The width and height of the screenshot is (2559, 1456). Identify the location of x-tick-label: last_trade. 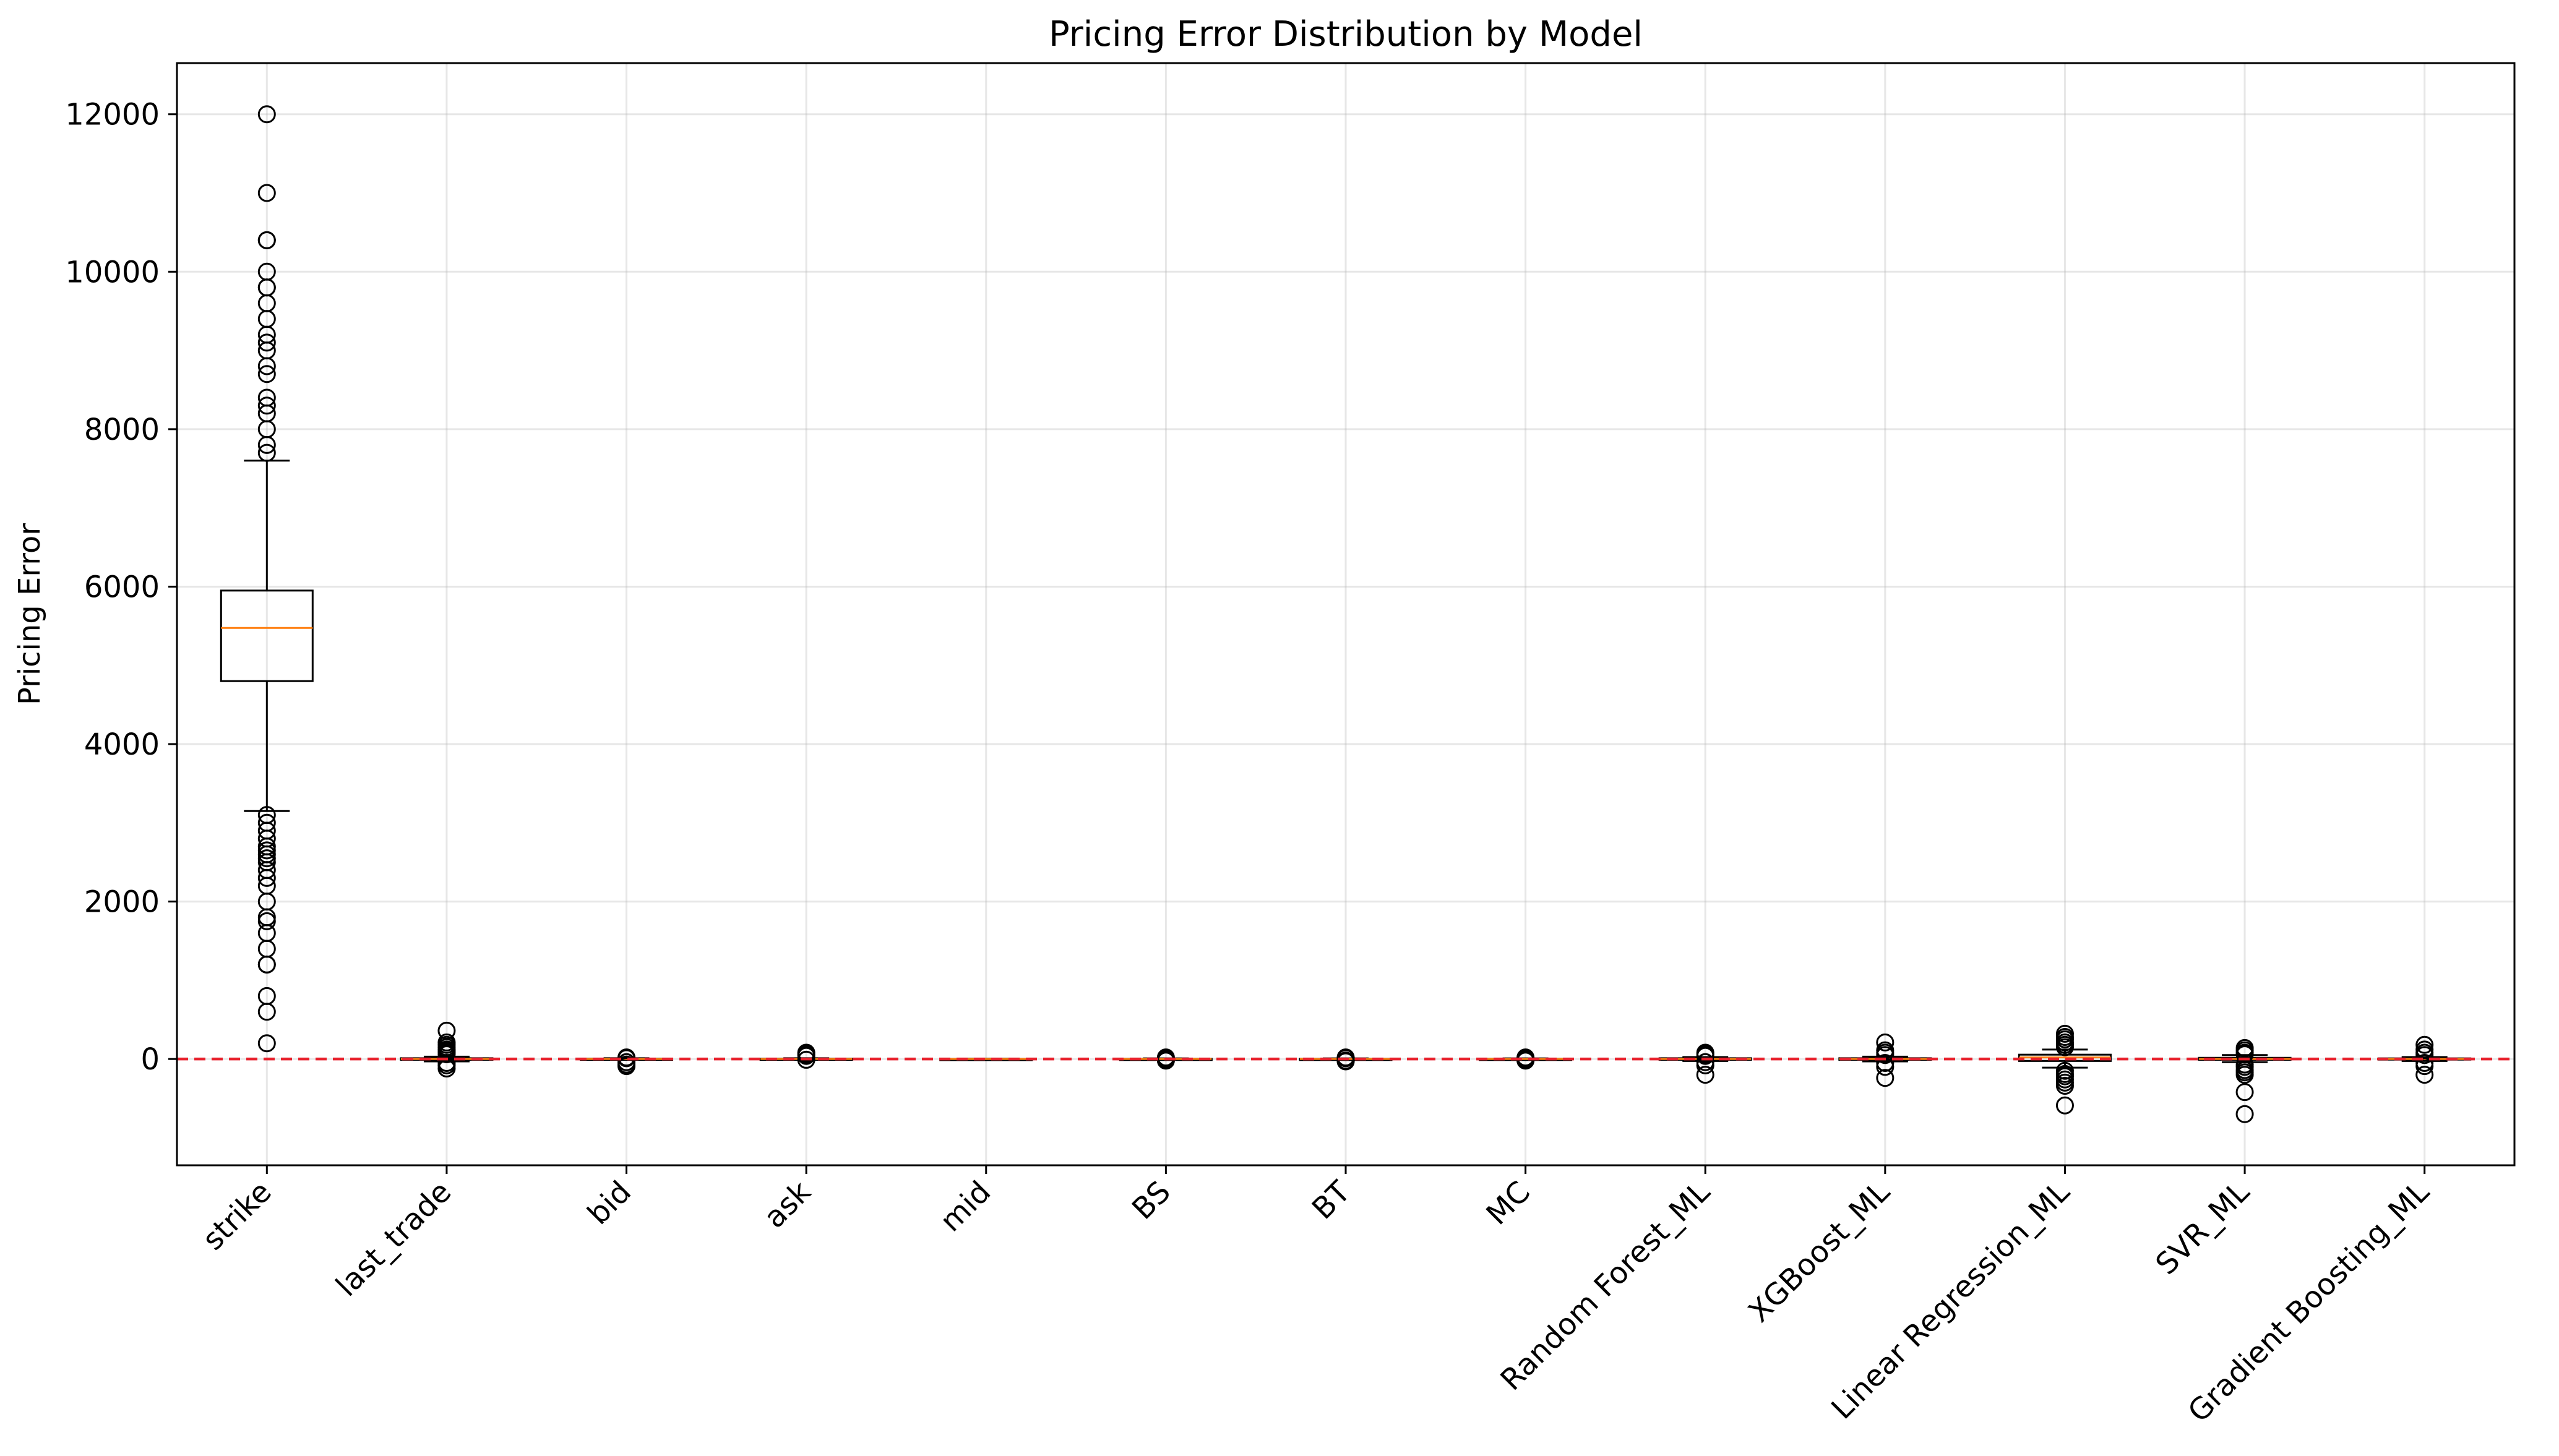
(393, 1239).